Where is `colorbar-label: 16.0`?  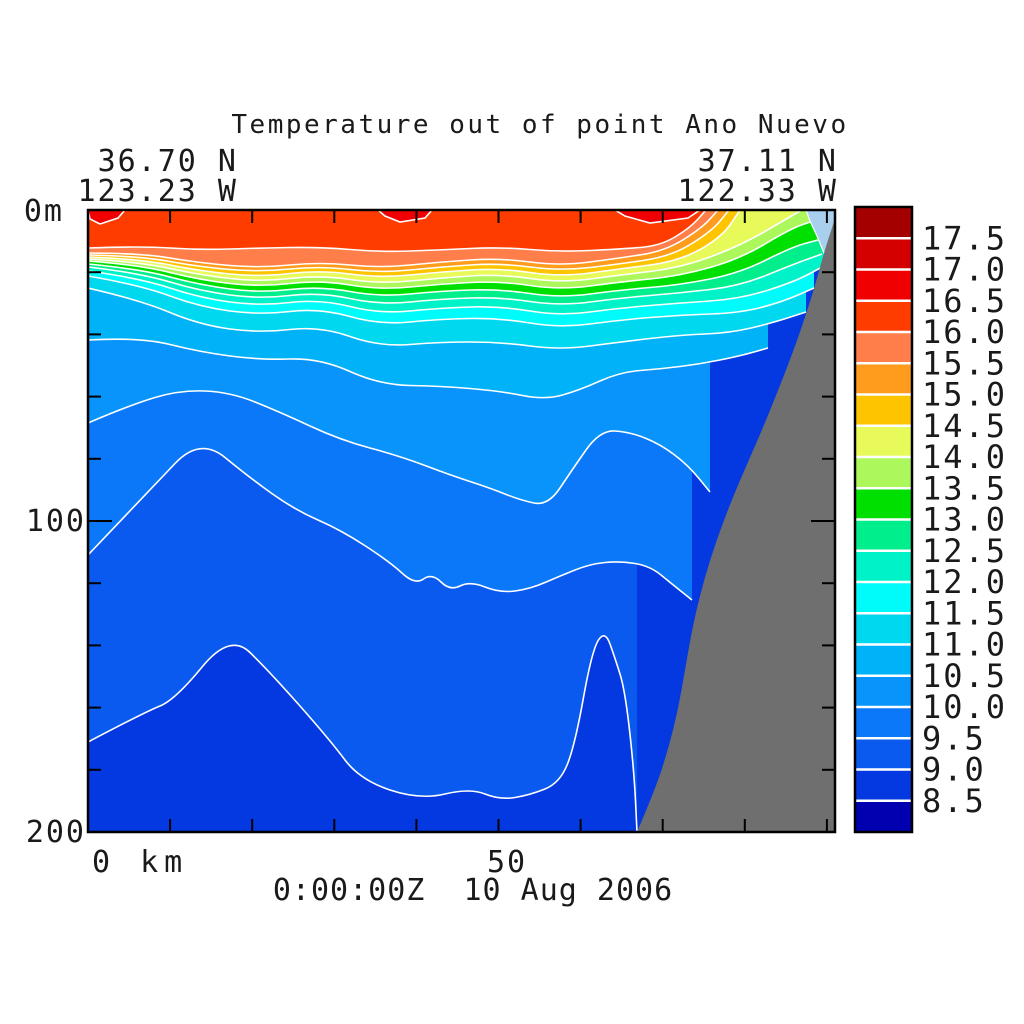 colorbar-label: 16.0 is located at coordinates (964, 332).